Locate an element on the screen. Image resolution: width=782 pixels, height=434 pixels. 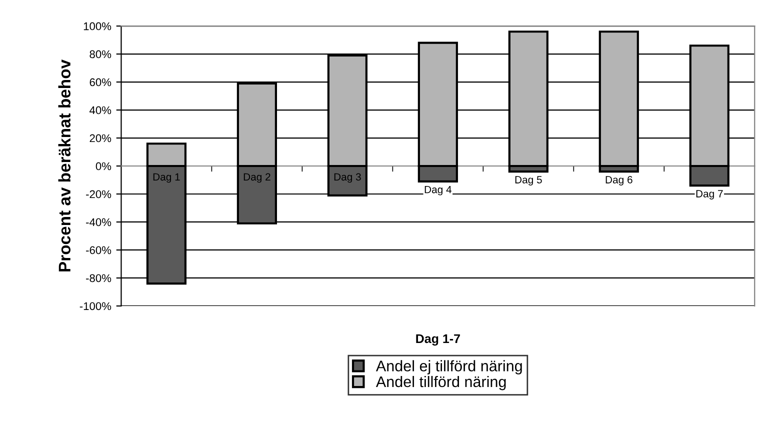
y-tick-label: -80% is located at coordinates (99, 278).